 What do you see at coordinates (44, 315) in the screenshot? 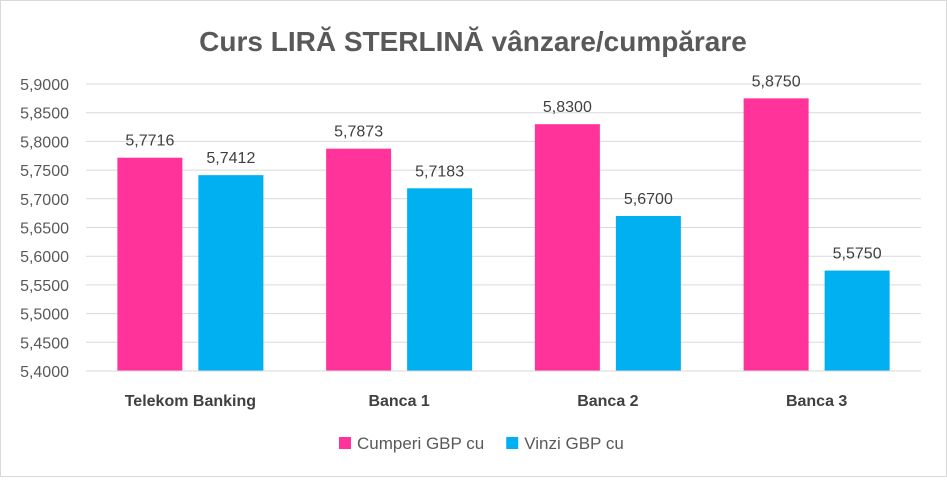
I see `y-tick-label: 5,5000` at bounding box center [44, 315].